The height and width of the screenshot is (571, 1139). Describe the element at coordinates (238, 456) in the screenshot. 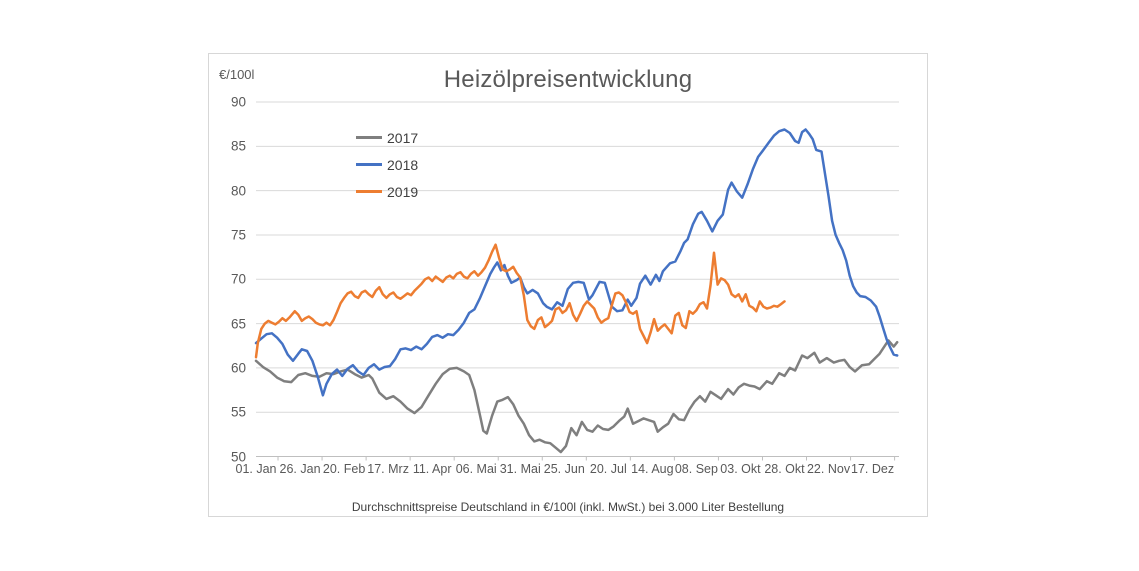

I see `y-tick-label: 50` at that location.